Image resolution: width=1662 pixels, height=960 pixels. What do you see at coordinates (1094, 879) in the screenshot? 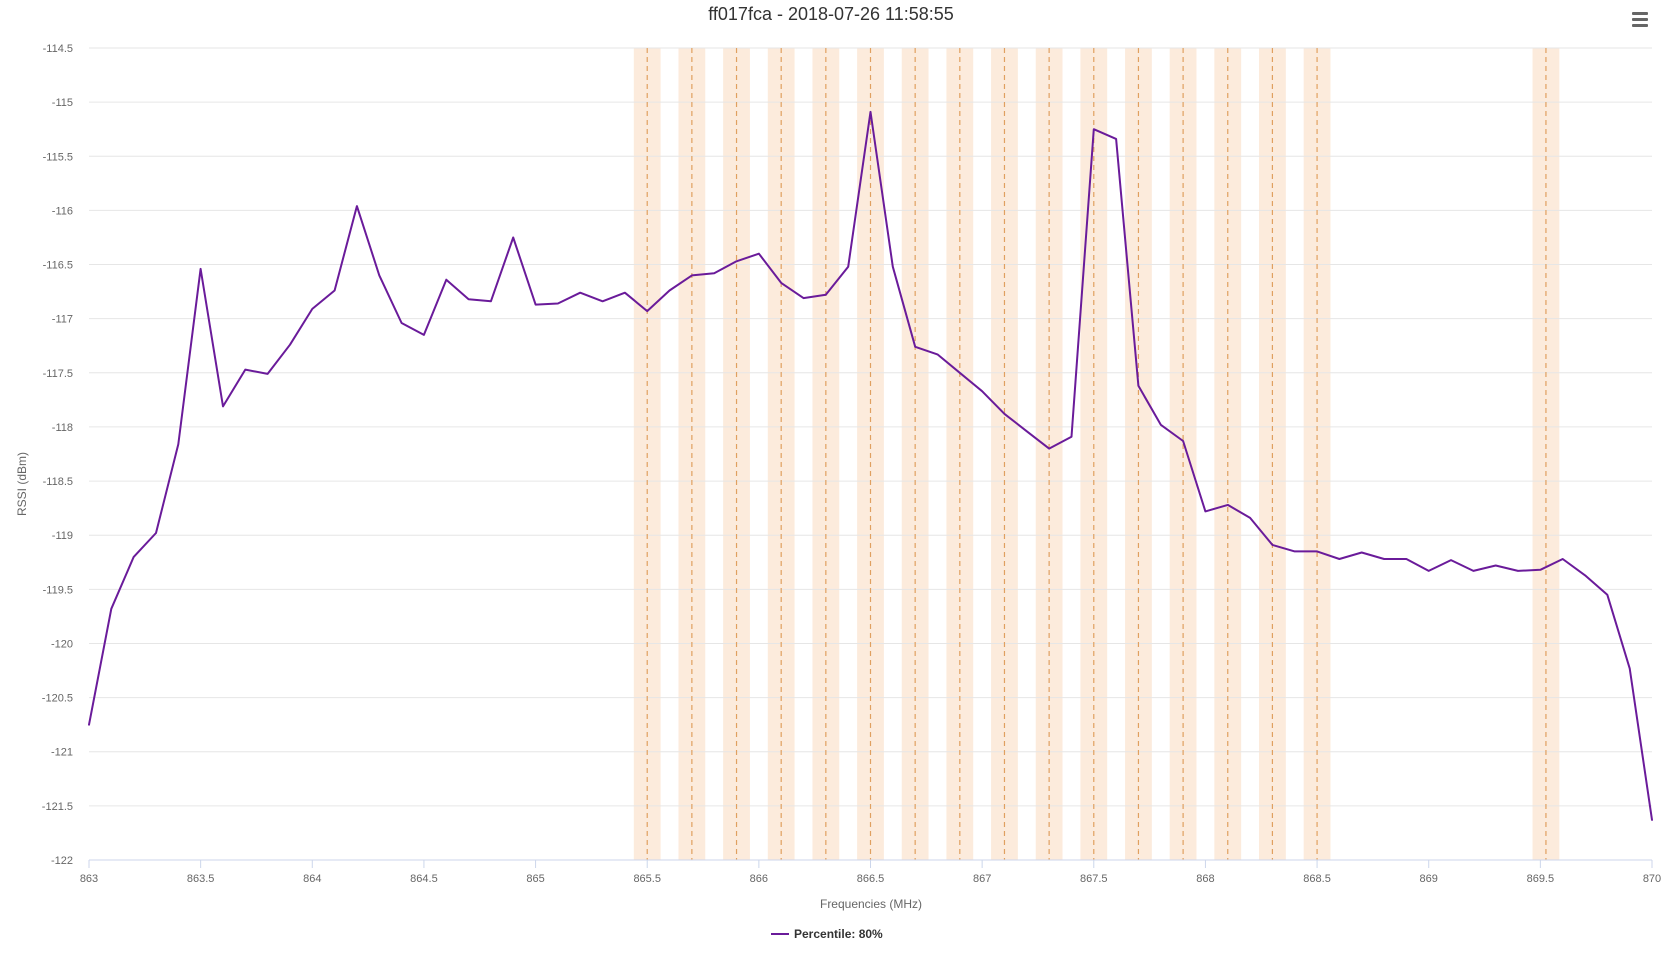
I see `x-tick-label: 867.5` at bounding box center [1094, 879].